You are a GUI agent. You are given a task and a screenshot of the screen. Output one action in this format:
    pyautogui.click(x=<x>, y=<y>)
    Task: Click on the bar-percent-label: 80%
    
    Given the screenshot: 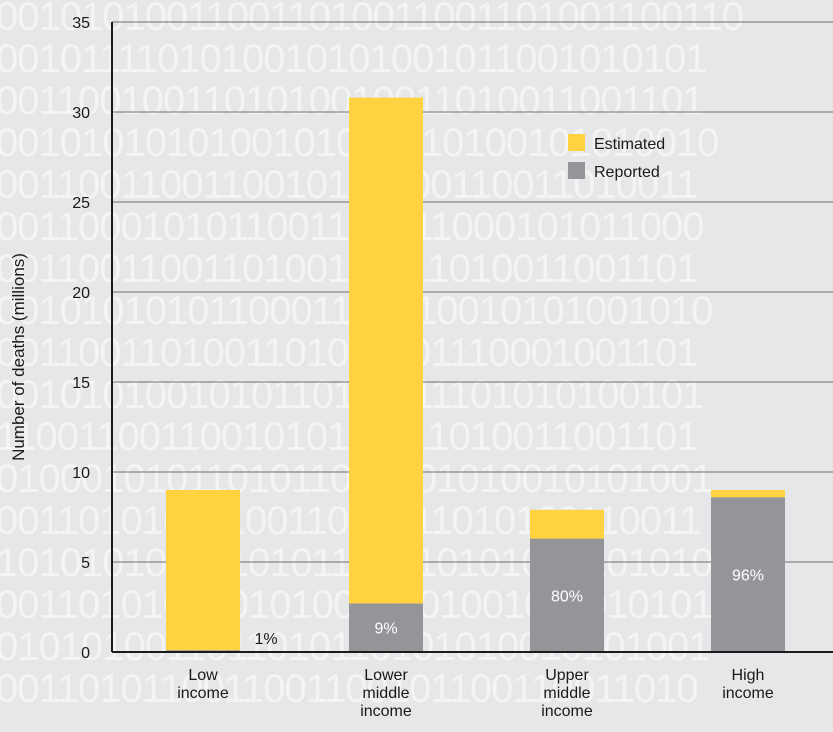 What is the action you would take?
    pyautogui.click(x=567, y=596)
    